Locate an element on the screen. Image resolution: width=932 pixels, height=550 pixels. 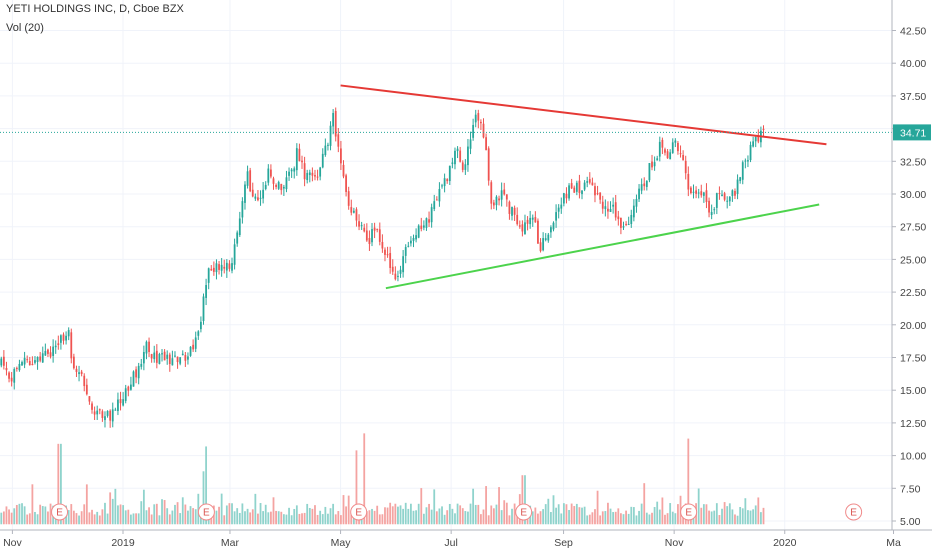
symbol-title: YETI HOLDINGS INC, D, Cboe BZX is located at coordinates (95, 9).